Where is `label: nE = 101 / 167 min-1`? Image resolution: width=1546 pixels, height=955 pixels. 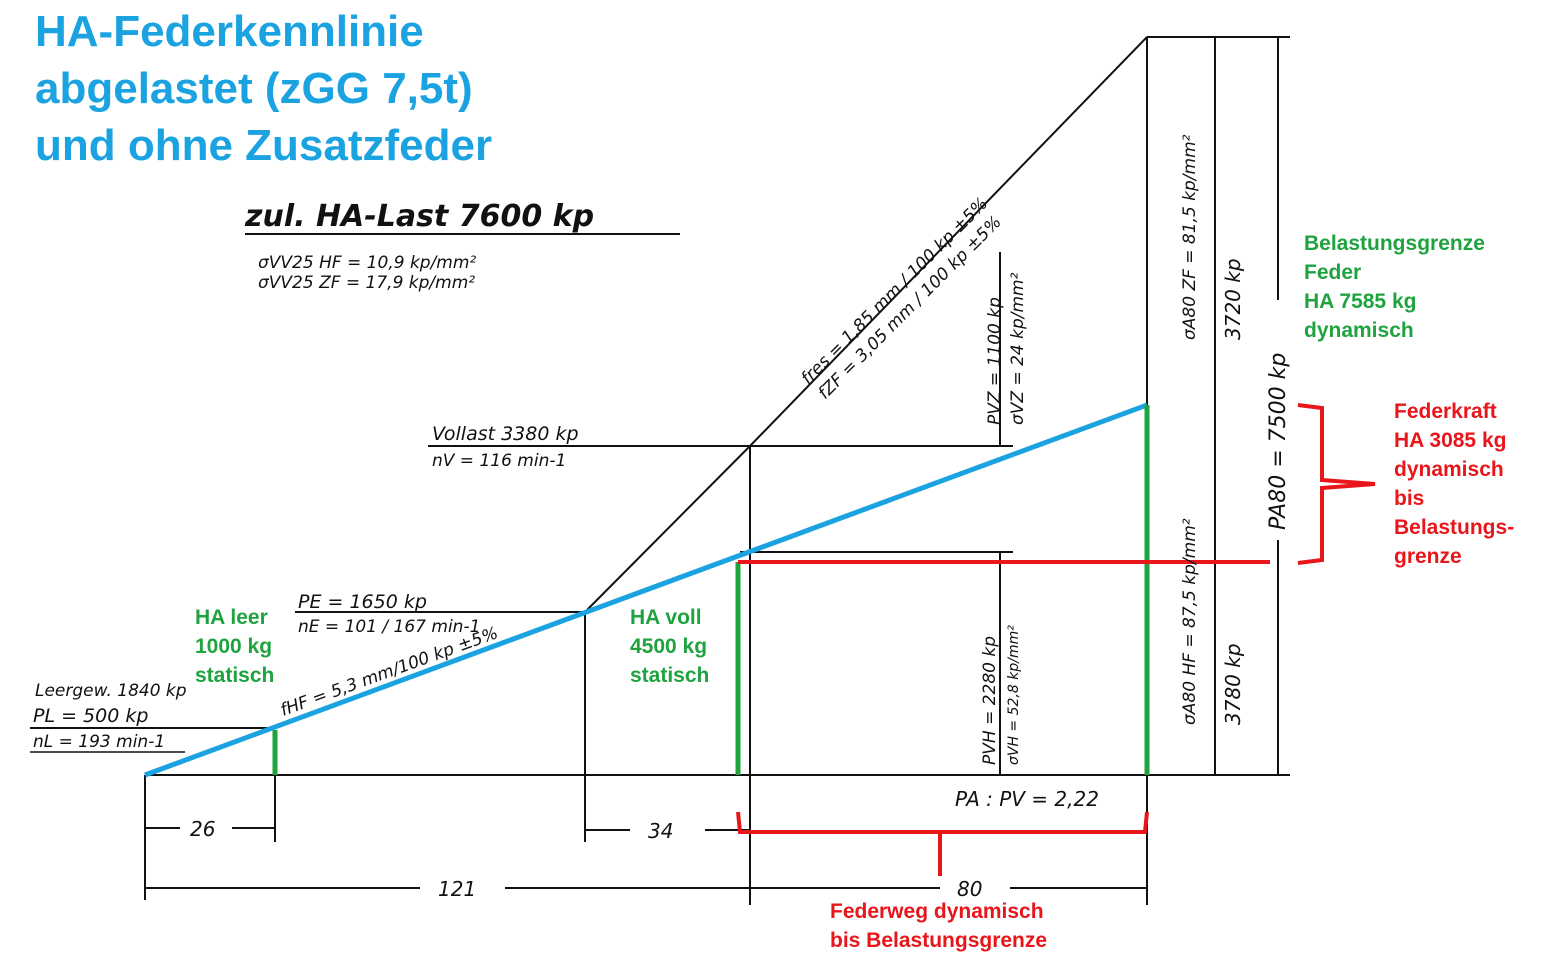 label: nE = 101 / 167 min-1 is located at coordinates (389, 627).